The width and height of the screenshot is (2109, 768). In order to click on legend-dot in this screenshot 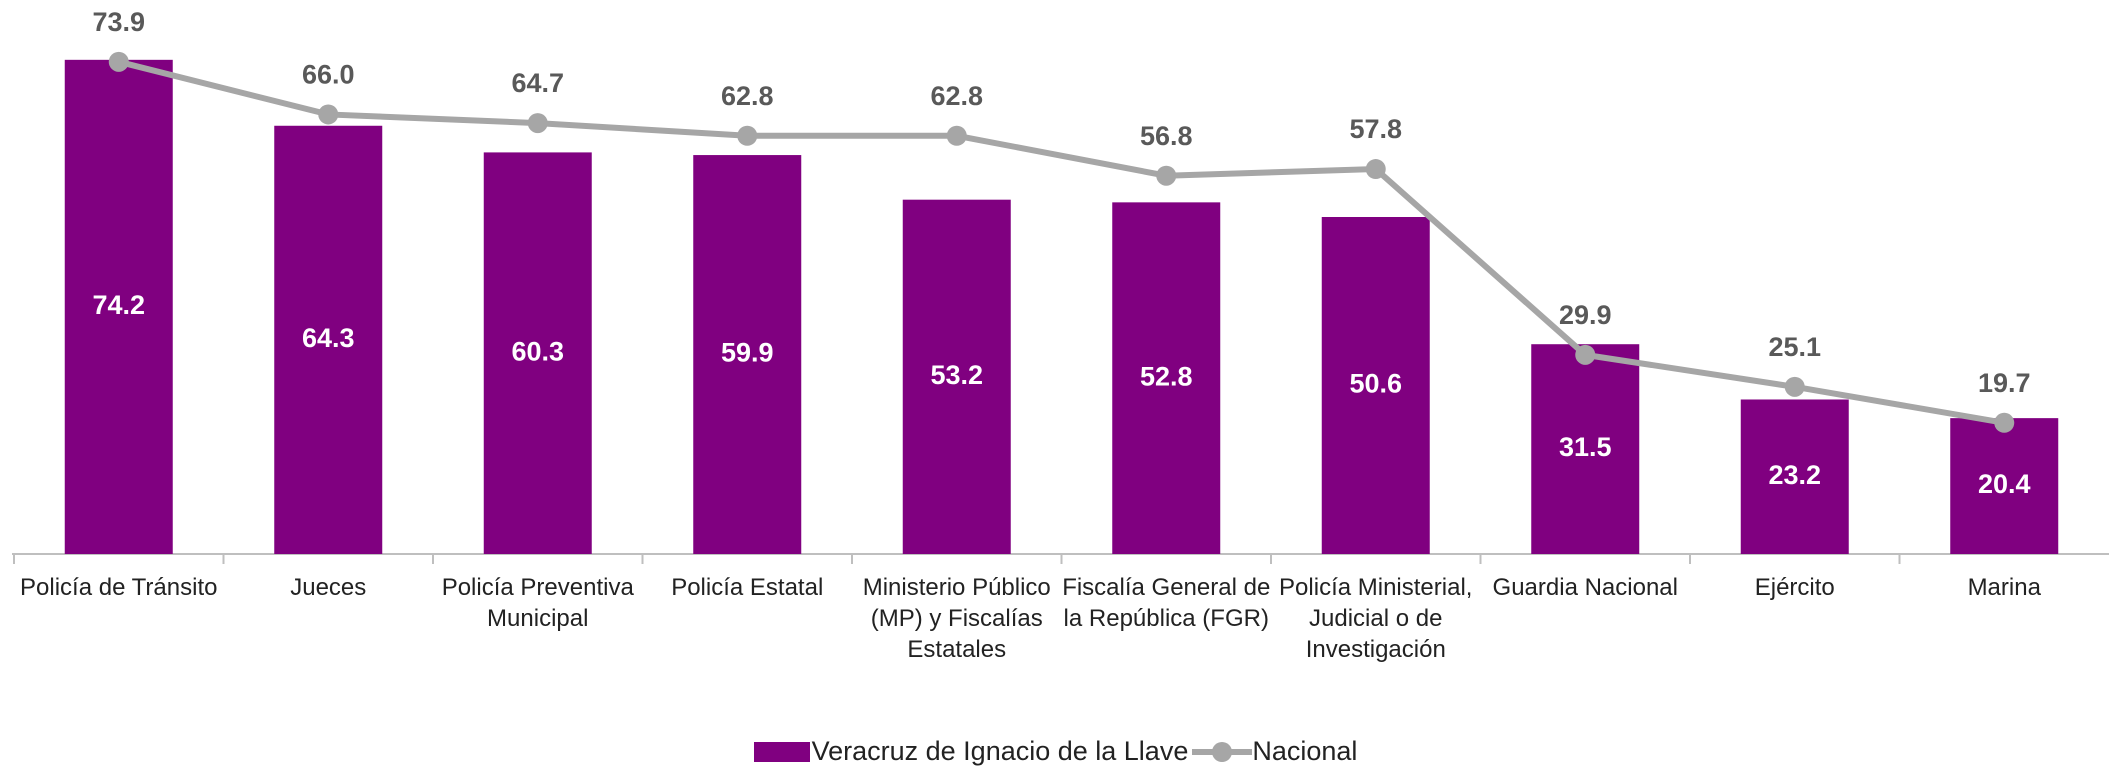, I will do `click(1222, 751)`.